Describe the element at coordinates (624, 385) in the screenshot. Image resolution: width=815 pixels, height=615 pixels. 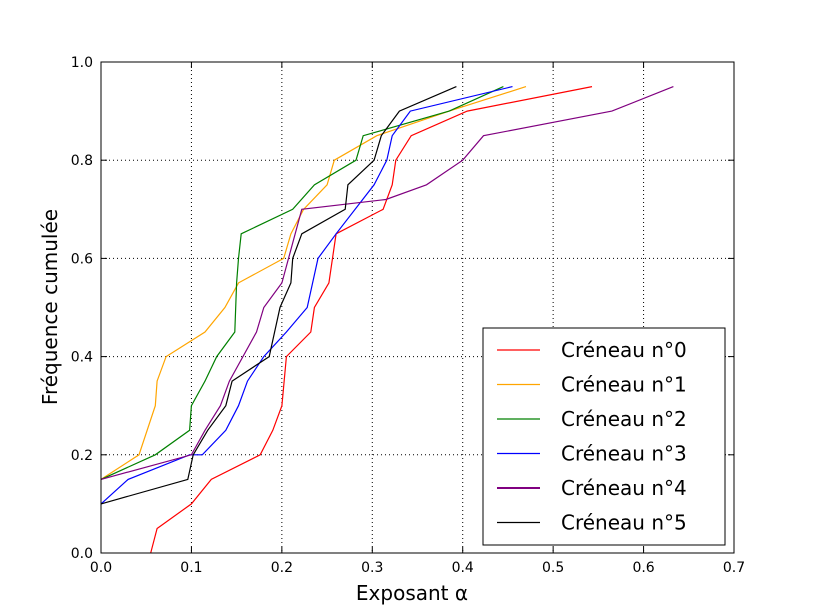
I see `legend-label-1: Créneau n°1` at that location.